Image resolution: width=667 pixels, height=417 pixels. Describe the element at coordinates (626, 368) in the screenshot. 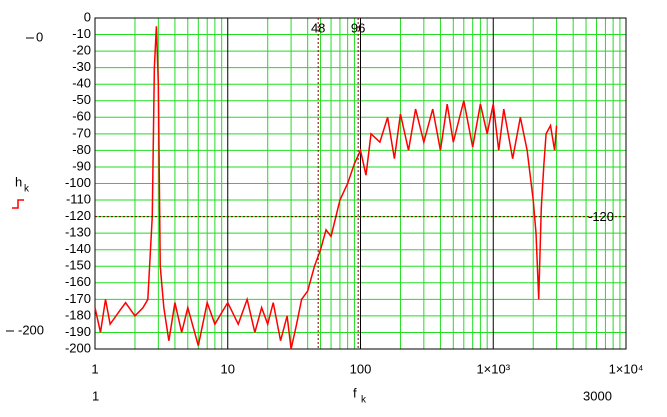

I see `x-tick-label: 1×10⁴` at that location.